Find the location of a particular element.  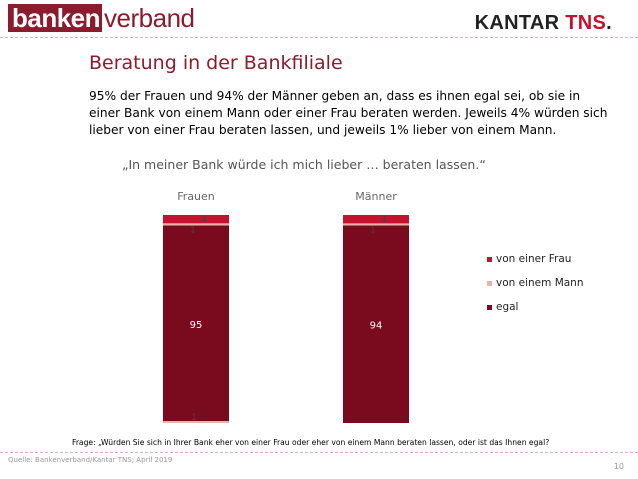

logo-tns: TNS is located at coordinates (586, 23).